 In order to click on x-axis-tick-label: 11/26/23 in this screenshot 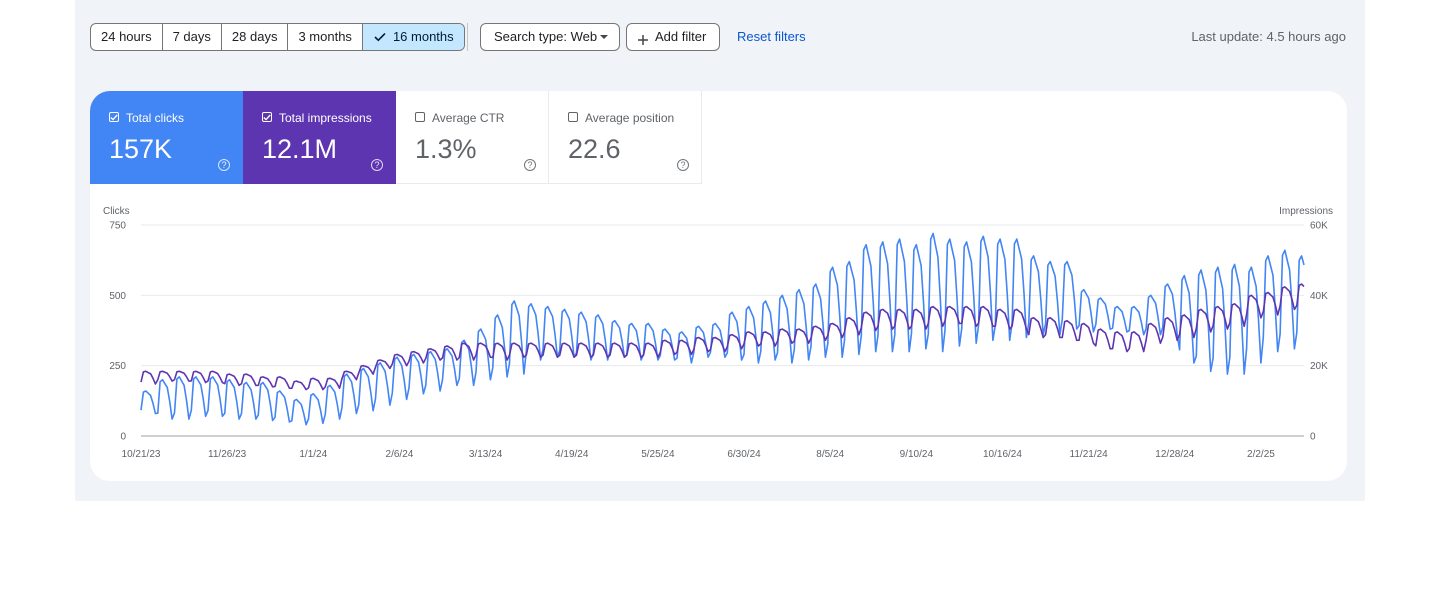, I will do `click(227, 454)`.